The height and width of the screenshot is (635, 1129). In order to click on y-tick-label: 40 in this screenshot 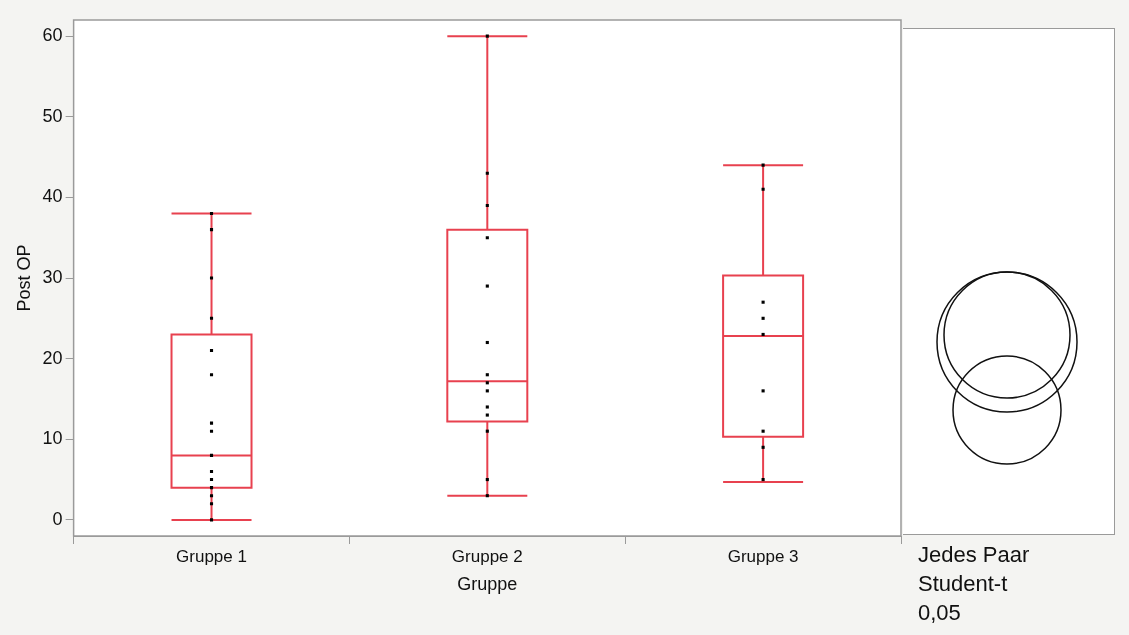, I will do `click(52, 196)`.